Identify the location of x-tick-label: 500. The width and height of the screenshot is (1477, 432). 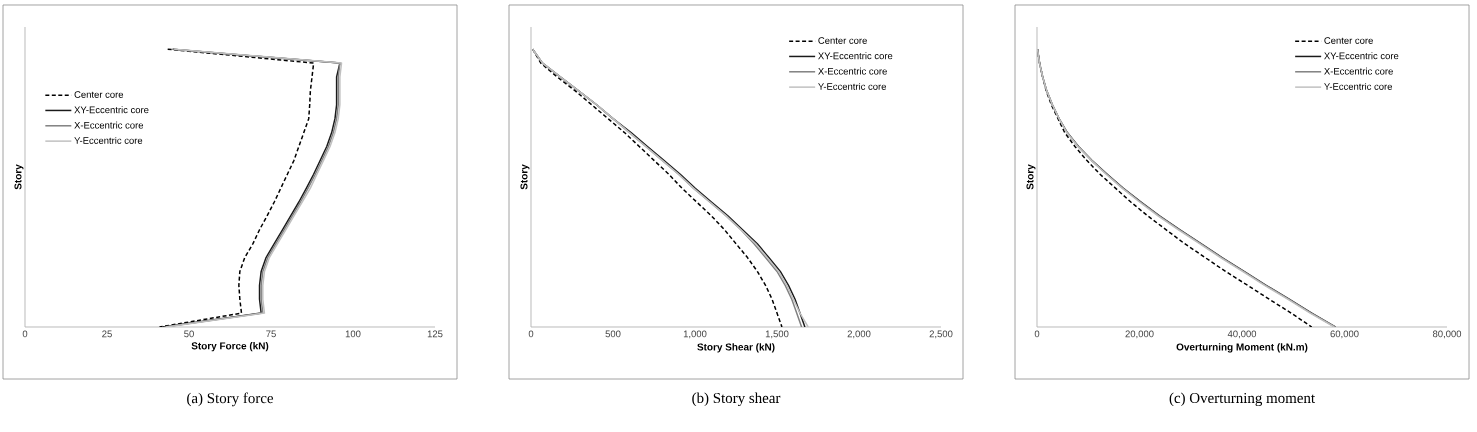
(613, 334).